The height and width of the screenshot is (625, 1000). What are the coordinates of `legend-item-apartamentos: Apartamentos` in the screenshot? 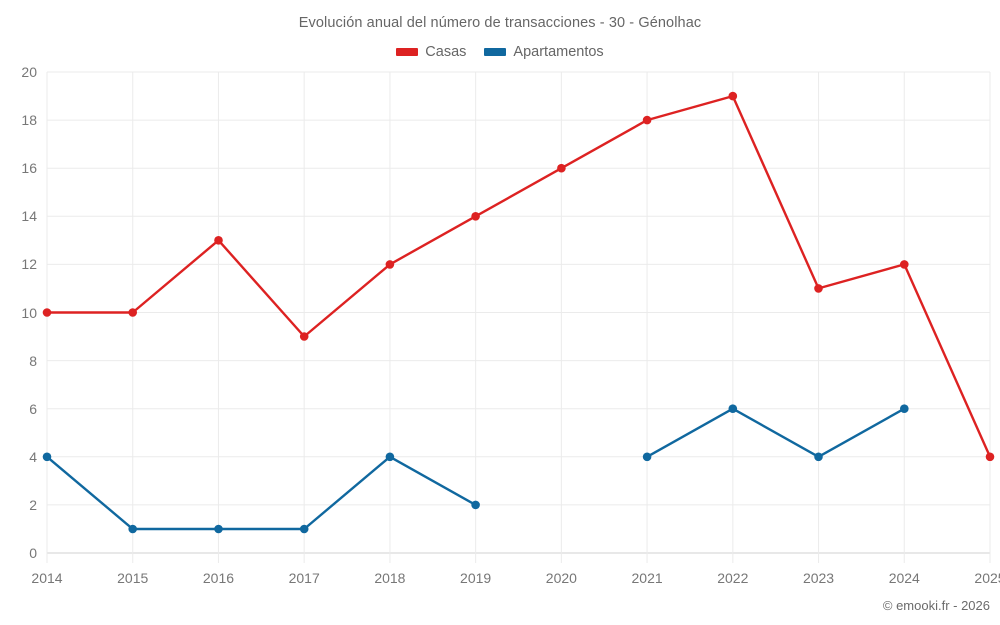 It's located at (544, 52).